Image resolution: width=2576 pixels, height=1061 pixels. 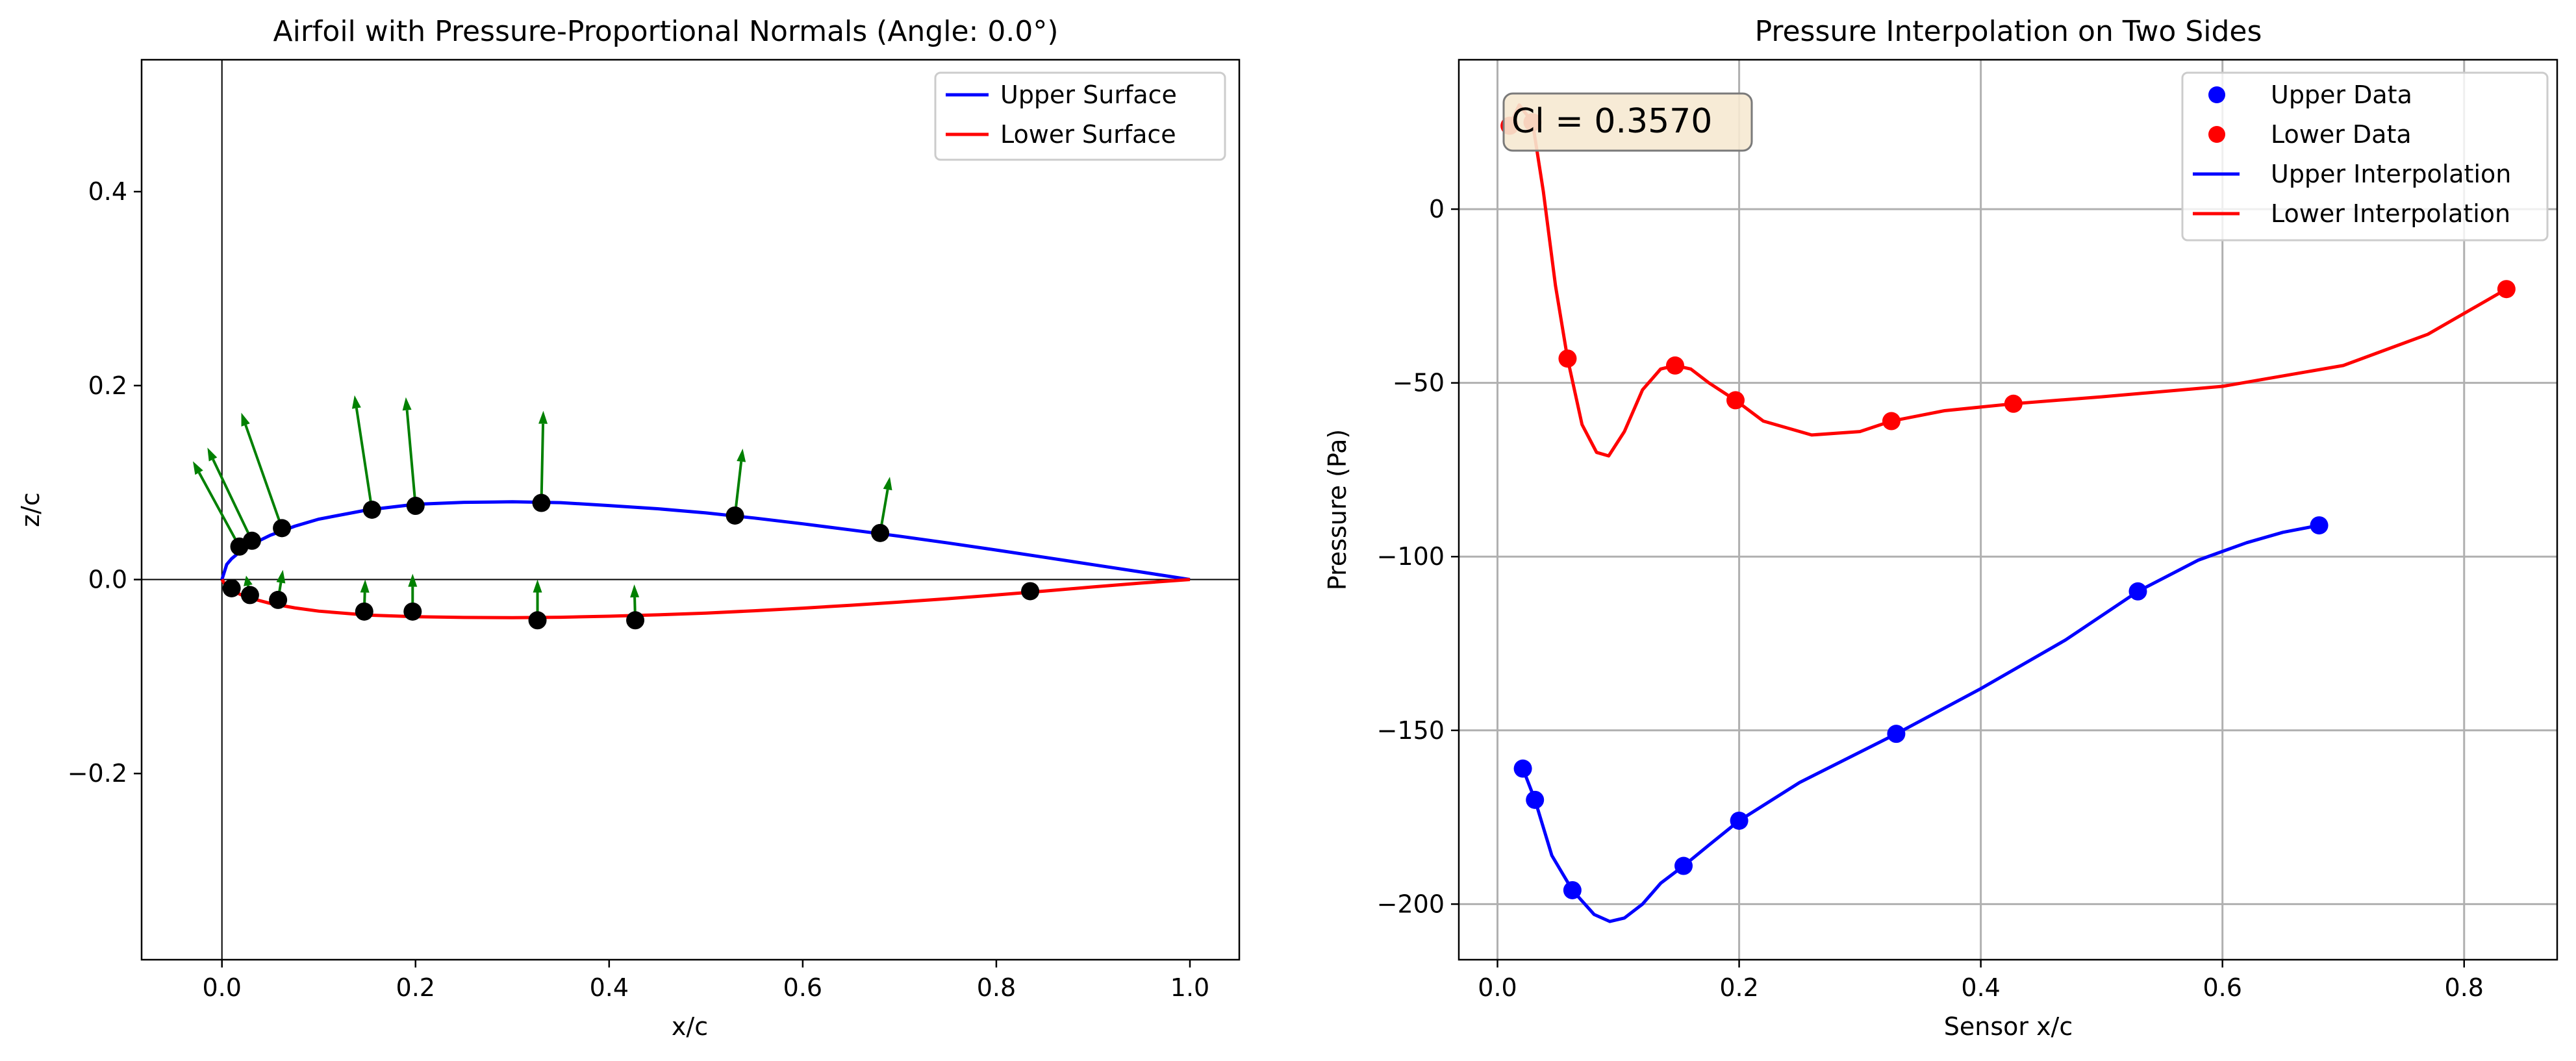 I want to click on x-tick-label: 1.0, so click(x=1189, y=987).